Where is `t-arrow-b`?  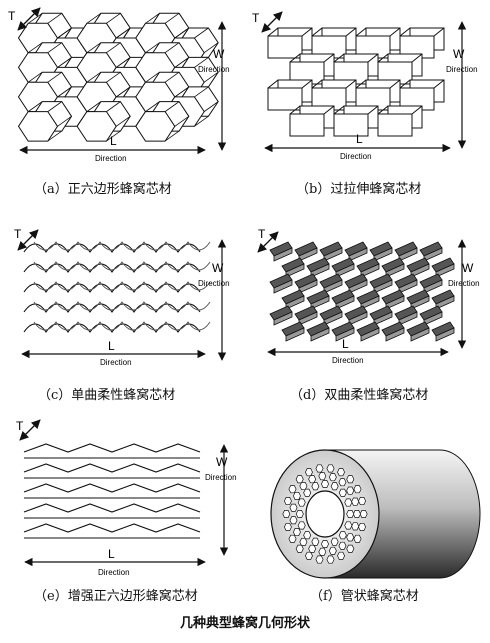
t-arrow-b is located at coordinates (272, 22).